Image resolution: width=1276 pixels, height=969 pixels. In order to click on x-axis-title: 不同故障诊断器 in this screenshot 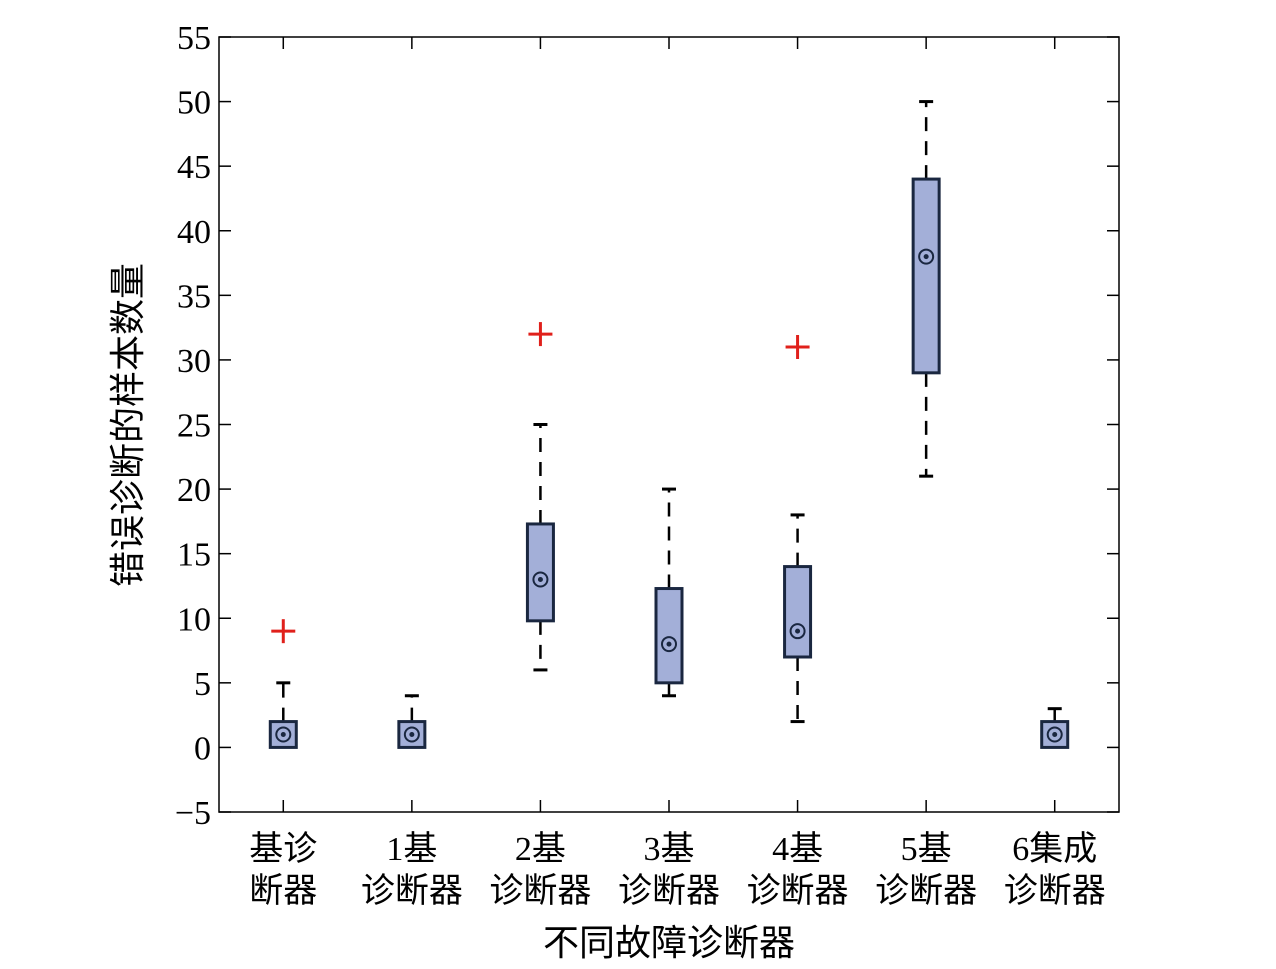, I will do `click(669, 943)`.